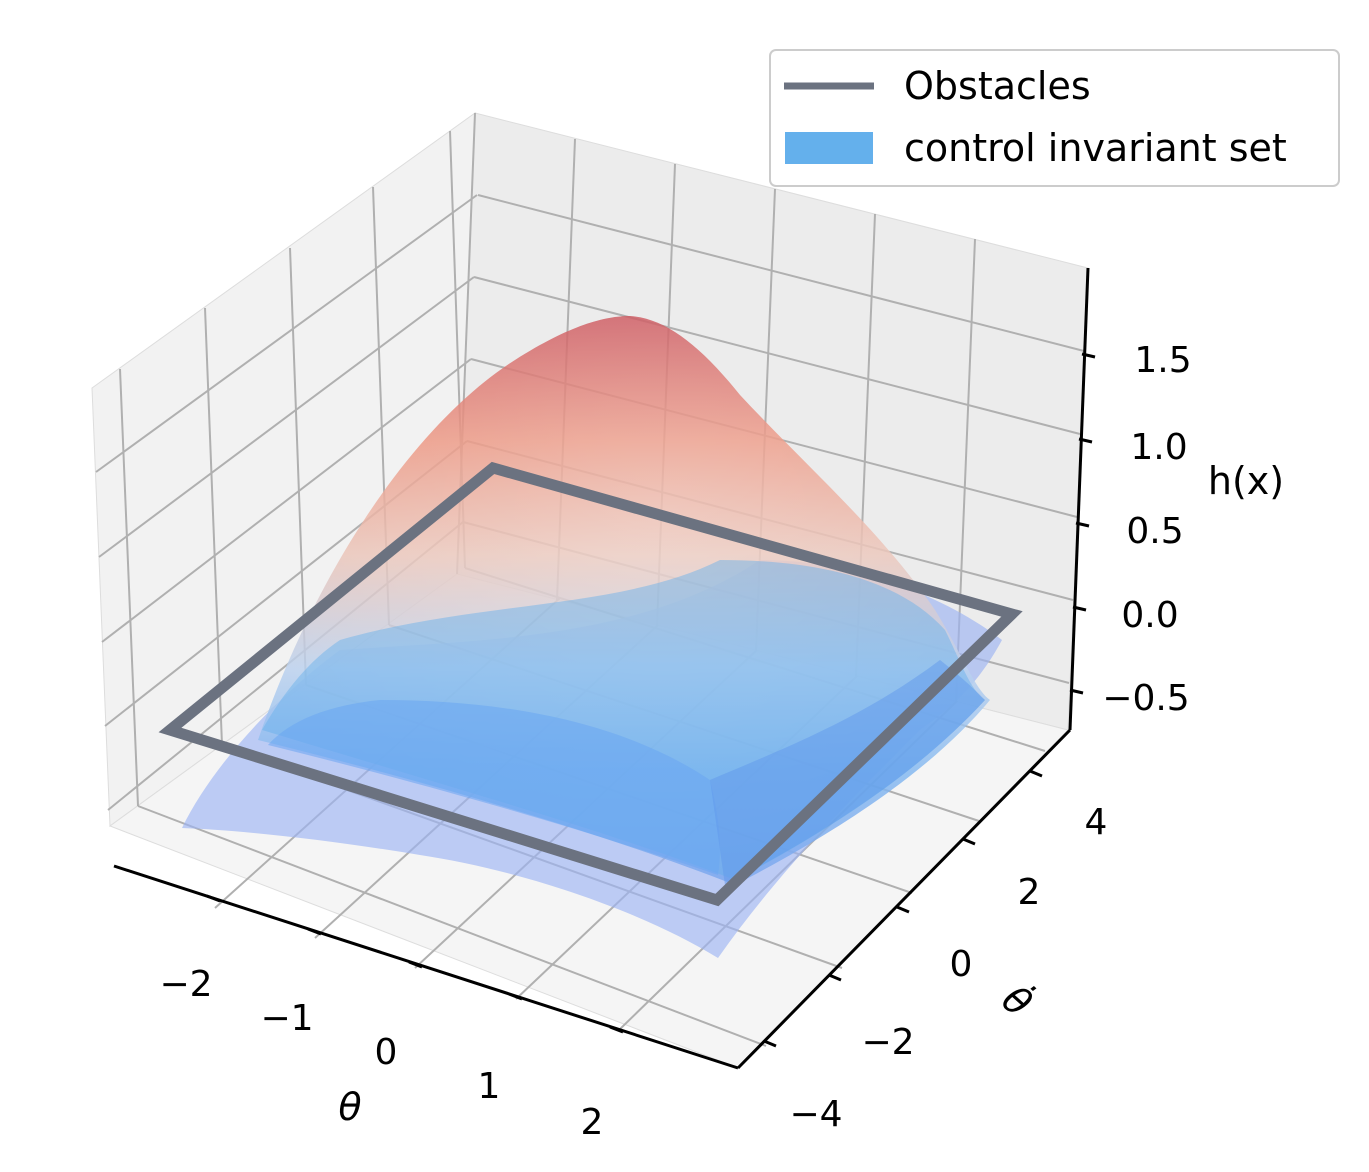  What do you see at coordinates (185, 984) in the screenshot?
I see `x-tick-label: −2` at bounding box center [185, 984].